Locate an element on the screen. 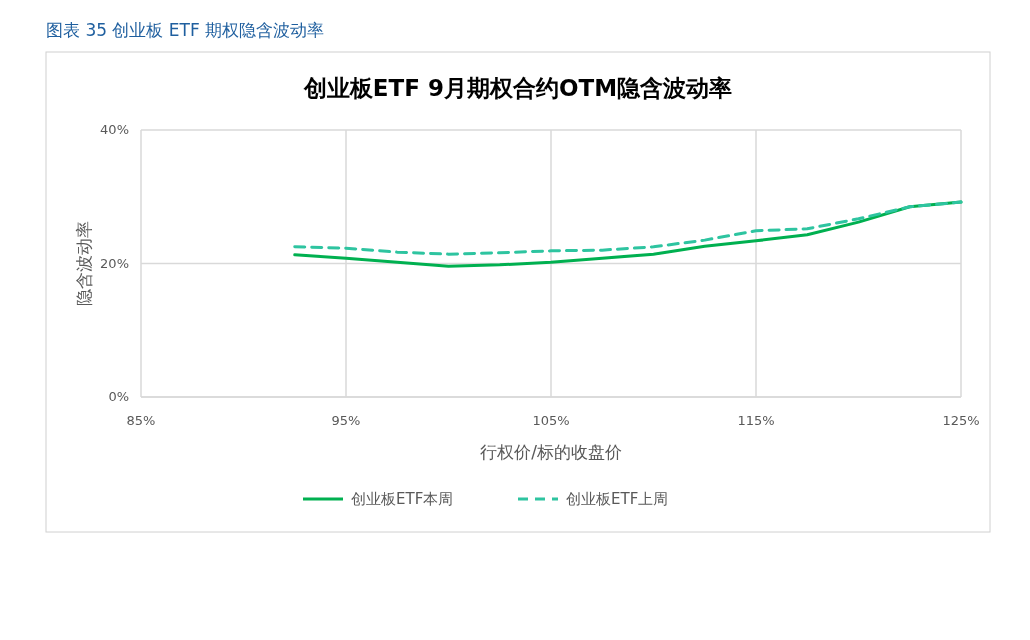 The height and width of the screenshot is (640, 1030). line-series is located at coordinates (628, 228).